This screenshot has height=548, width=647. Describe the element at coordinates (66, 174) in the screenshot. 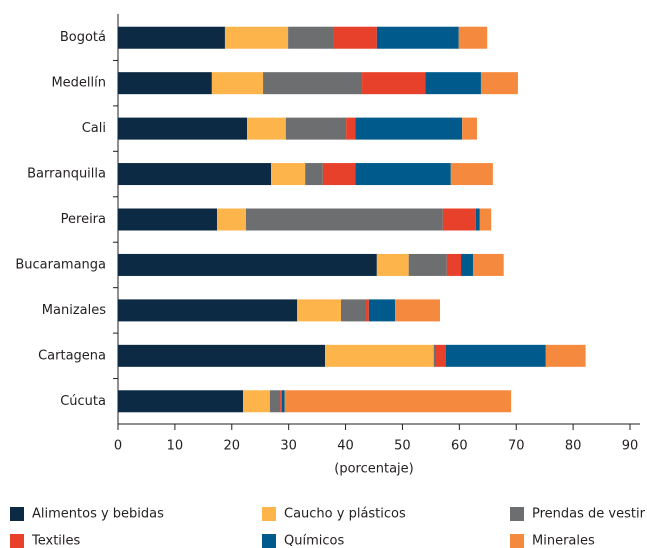

I see `y-tick-label: Barranquilla` at that location.